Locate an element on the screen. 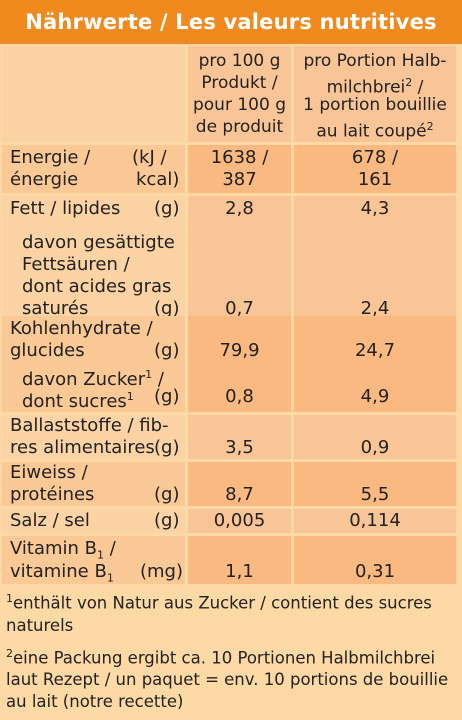  row-label: Kohlenhydrate / is located at coordinates (81, 328).